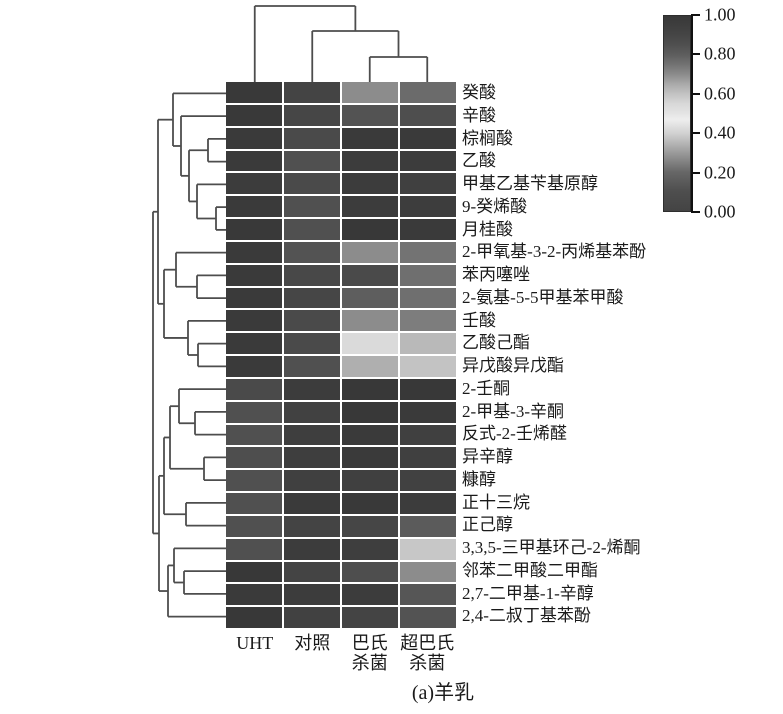 The image size is (783, 714). I want to click on row-label: 月桂酸, so click(487, 229).